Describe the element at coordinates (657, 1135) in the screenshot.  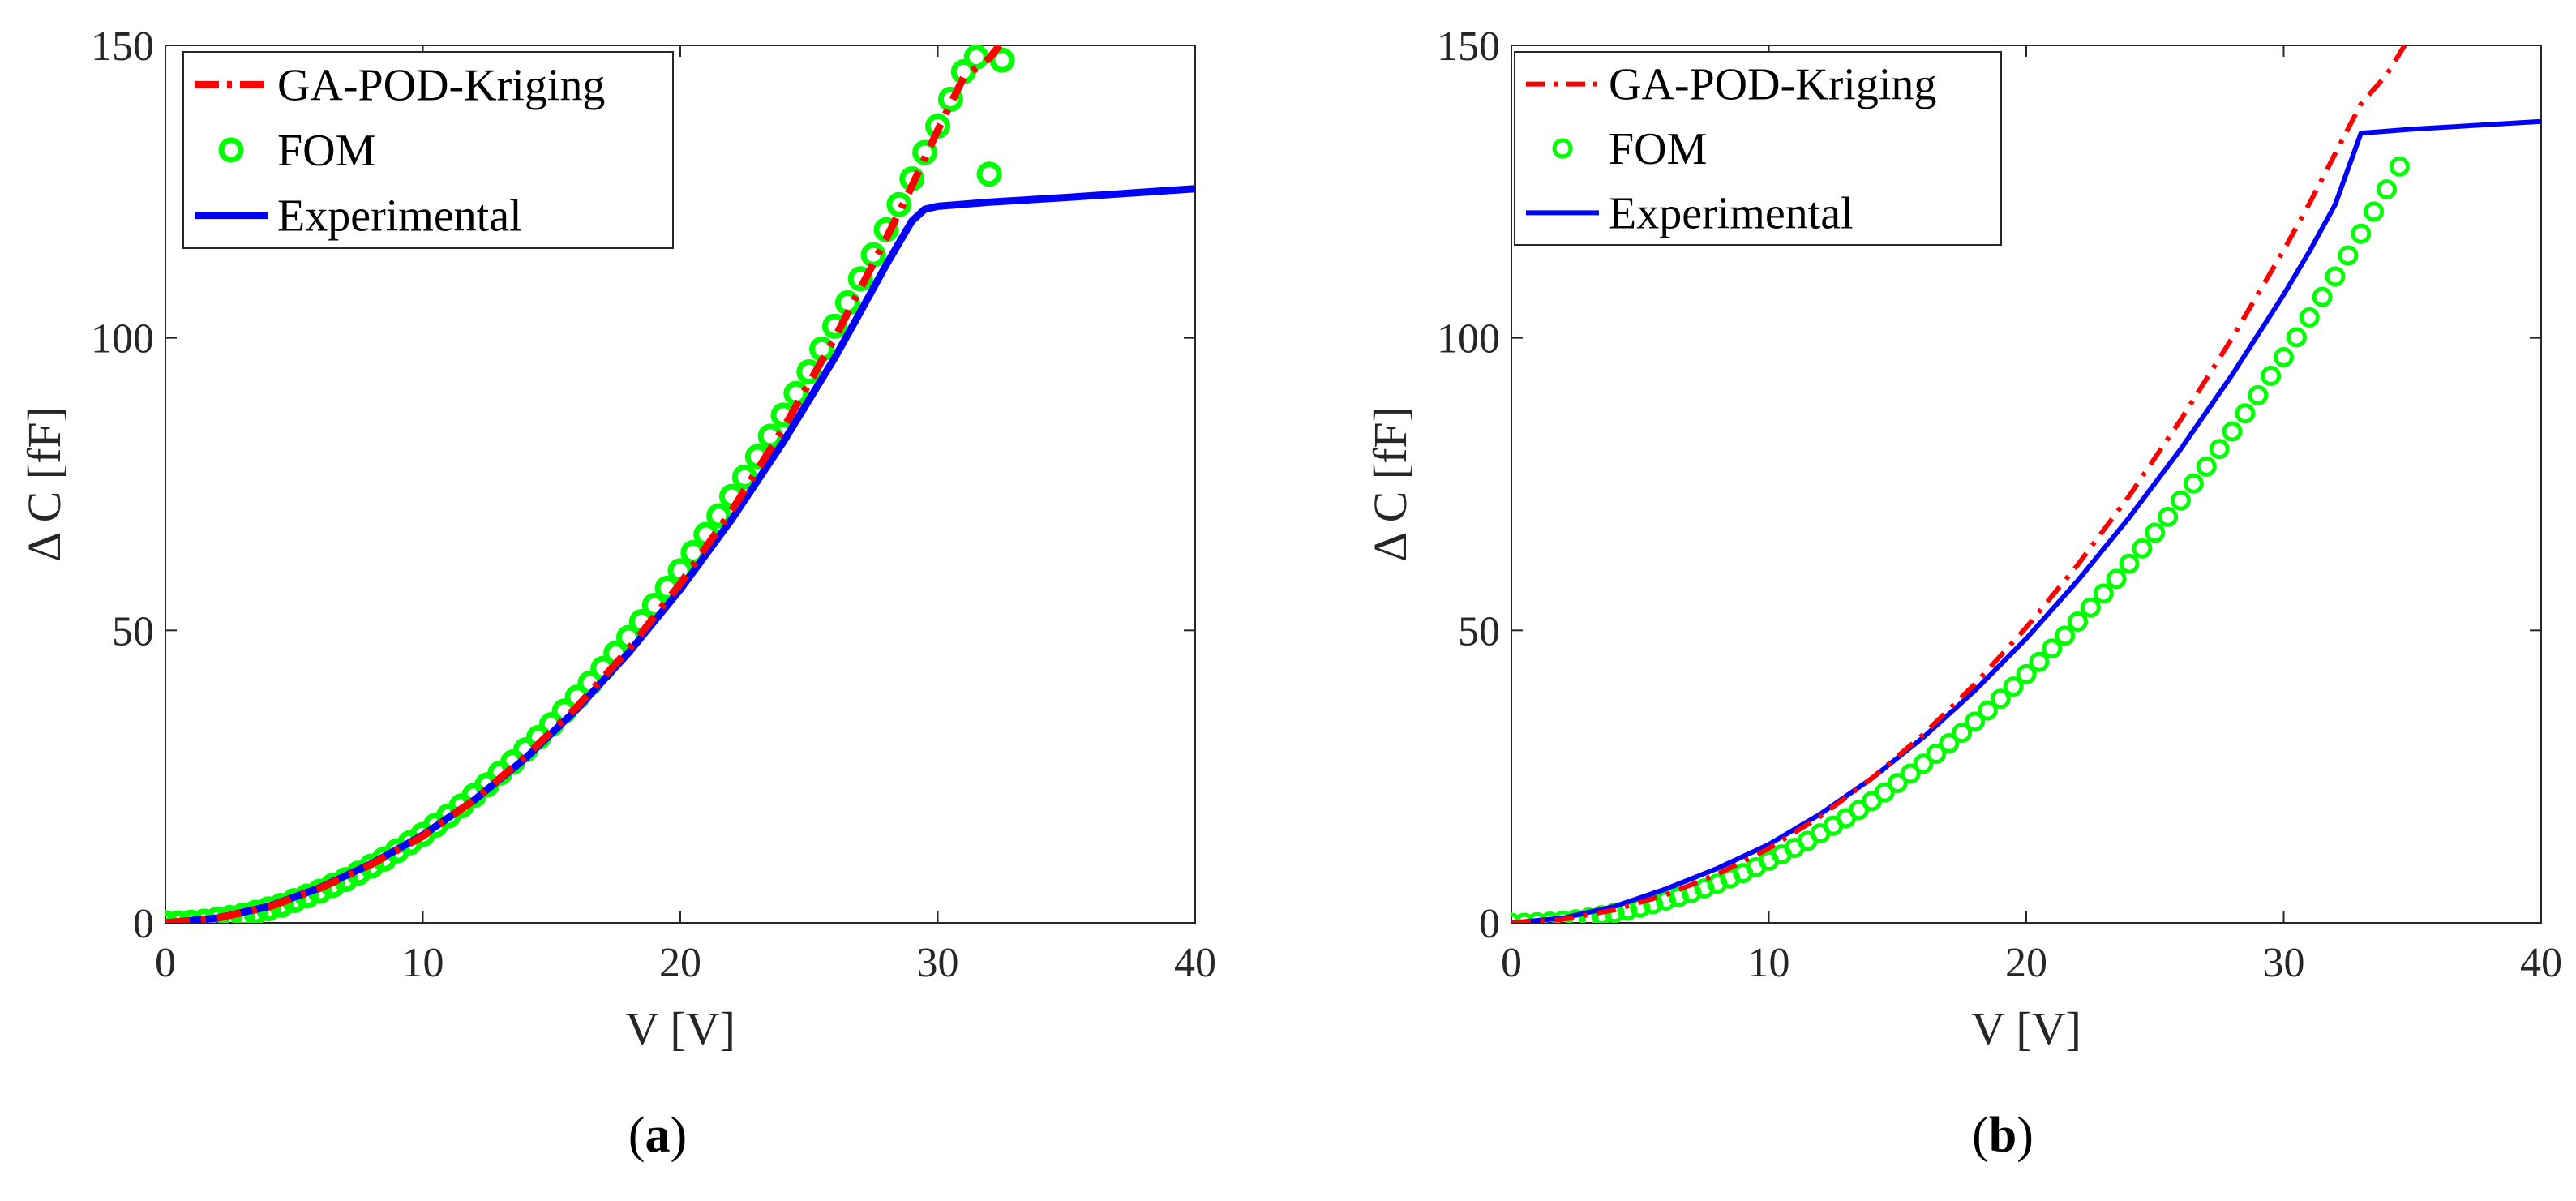
I see `panel-caption: (a)` at that location.